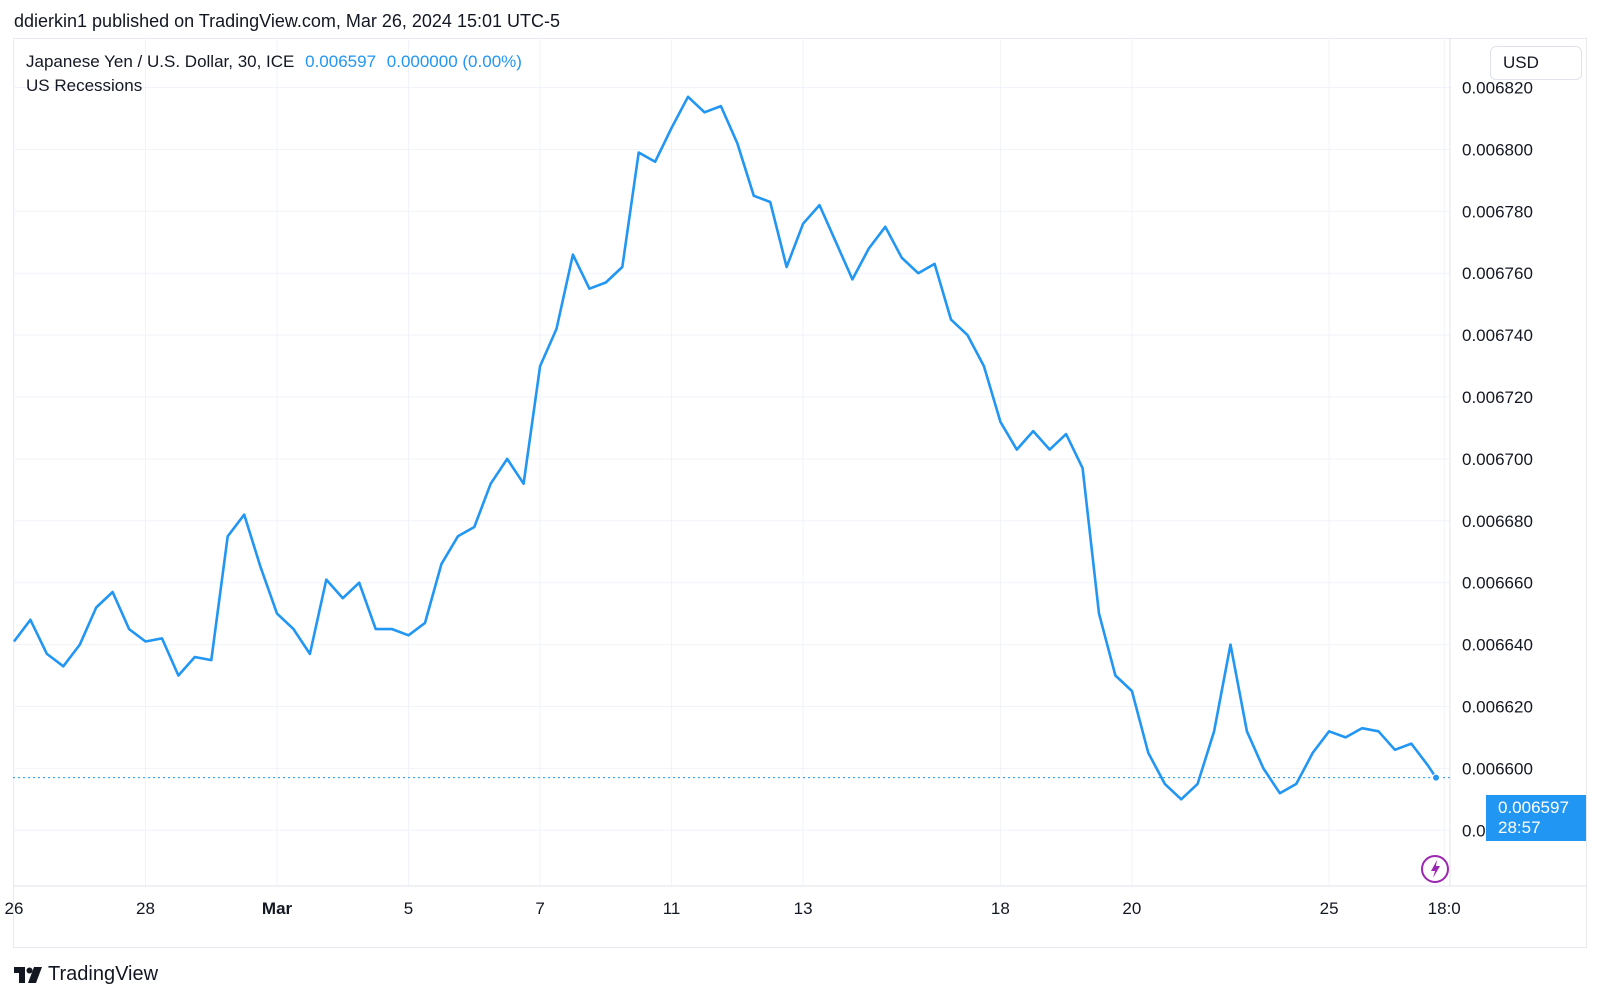 The width and height of the screenshot is (1600, 995). What do you see at coordinates (1497, 397) in the screenshot?
I see `price-tick-label: 0.006720` at bounding box center [1497, 397].